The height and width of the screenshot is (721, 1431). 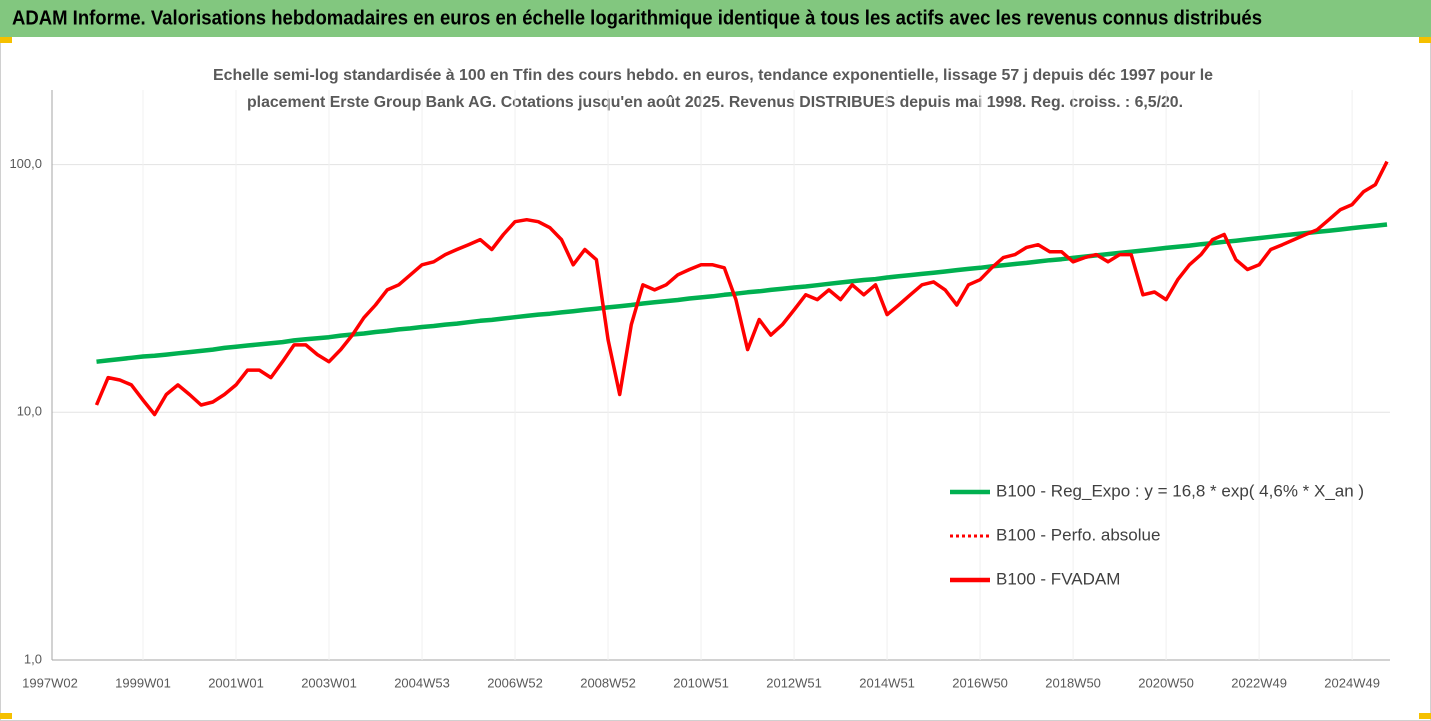 I want to click on header-bar, so click(x=715, y=18).